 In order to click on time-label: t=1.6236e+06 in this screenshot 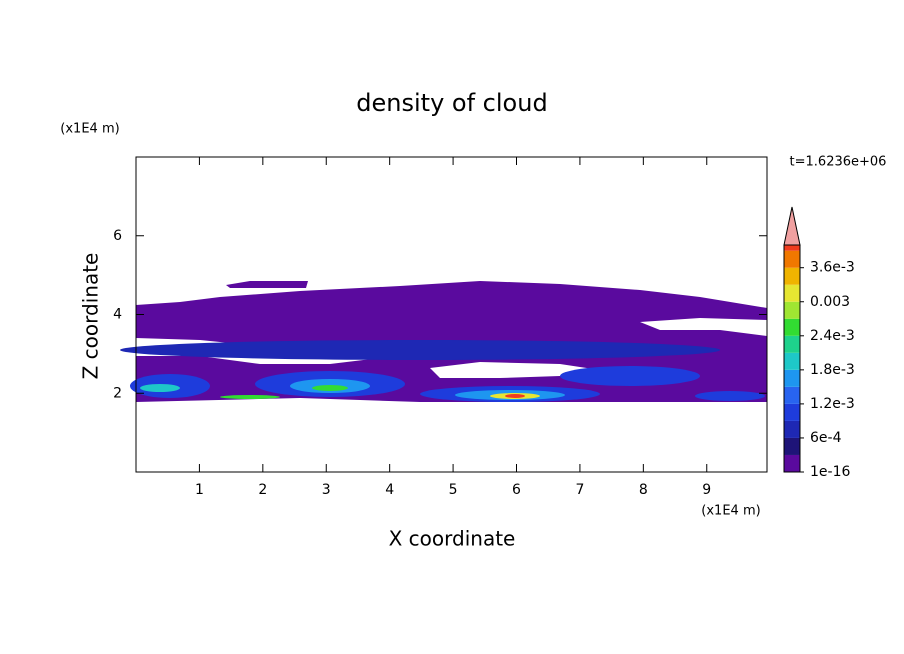, I will do `click(838, 162)`.